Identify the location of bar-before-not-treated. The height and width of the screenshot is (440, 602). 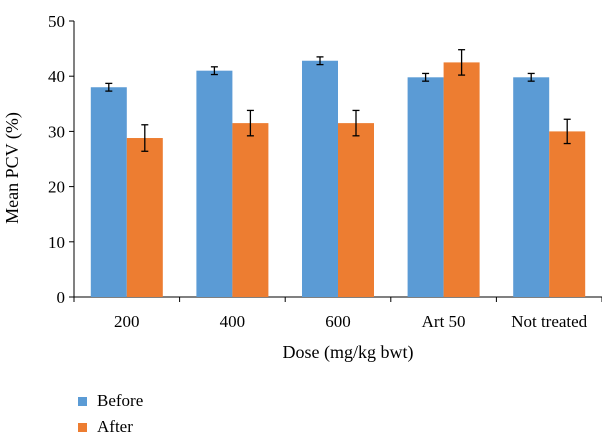
(531, 187).